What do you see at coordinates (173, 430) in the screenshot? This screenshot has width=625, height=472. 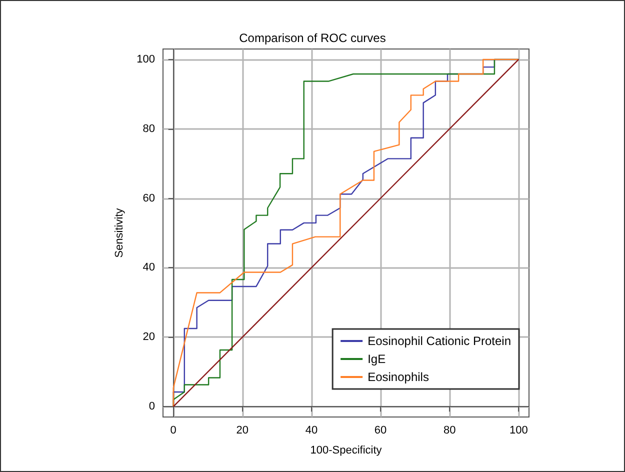 I see `x-tick-label: 0` at bounding box center [173, 430].